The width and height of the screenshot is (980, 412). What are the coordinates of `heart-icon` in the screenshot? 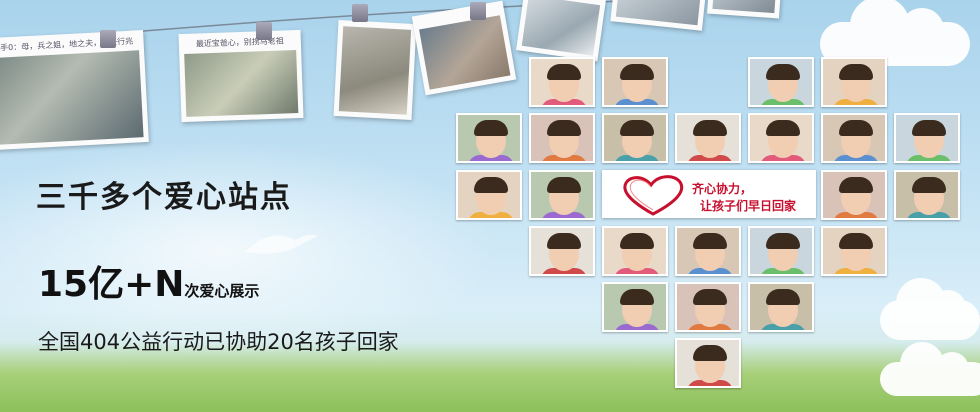 It's located at (653, 195).